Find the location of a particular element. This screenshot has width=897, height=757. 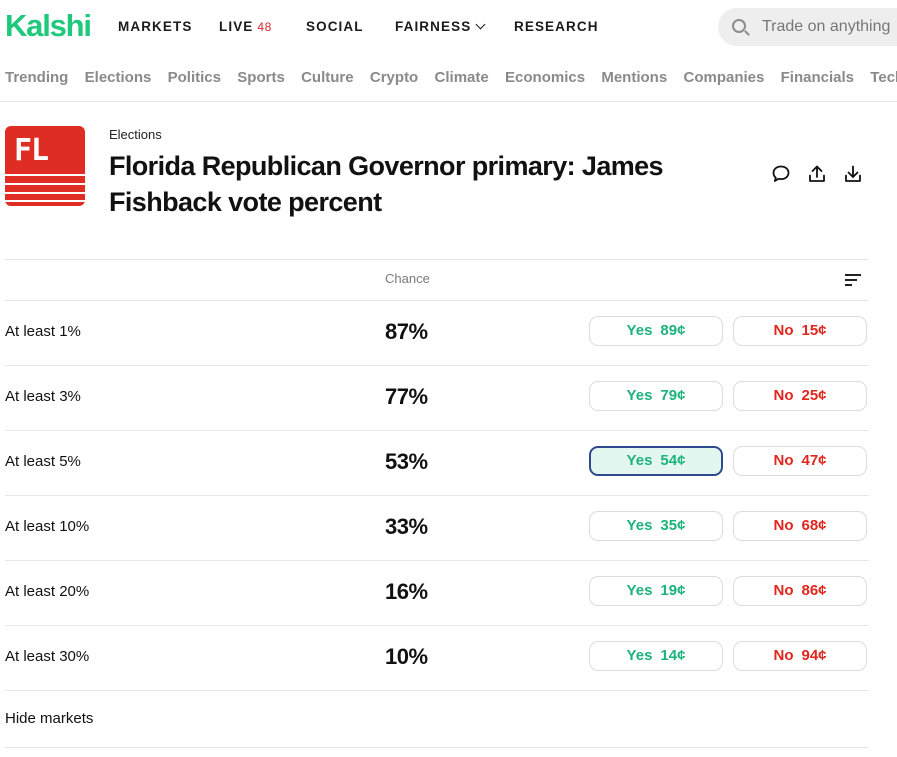

market-row: At least 3% 77% Yes 79¢ No 25¢ is located at coordinates (437, 397).